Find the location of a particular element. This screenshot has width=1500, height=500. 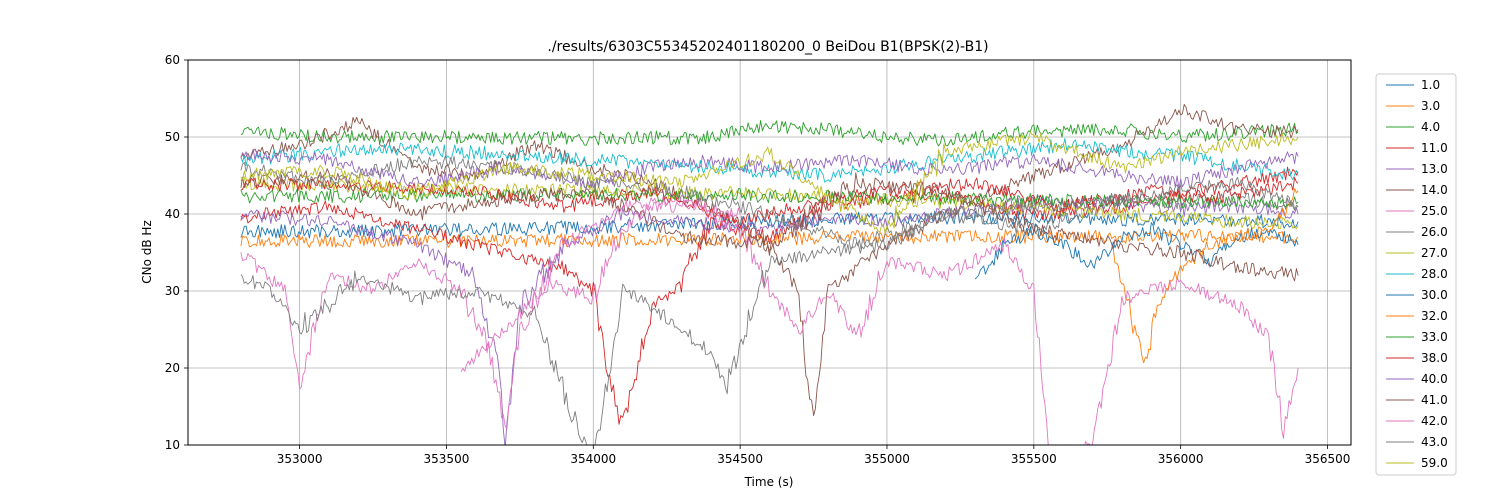

legend-label: 28.0 is located at coordinates (1434, 274).